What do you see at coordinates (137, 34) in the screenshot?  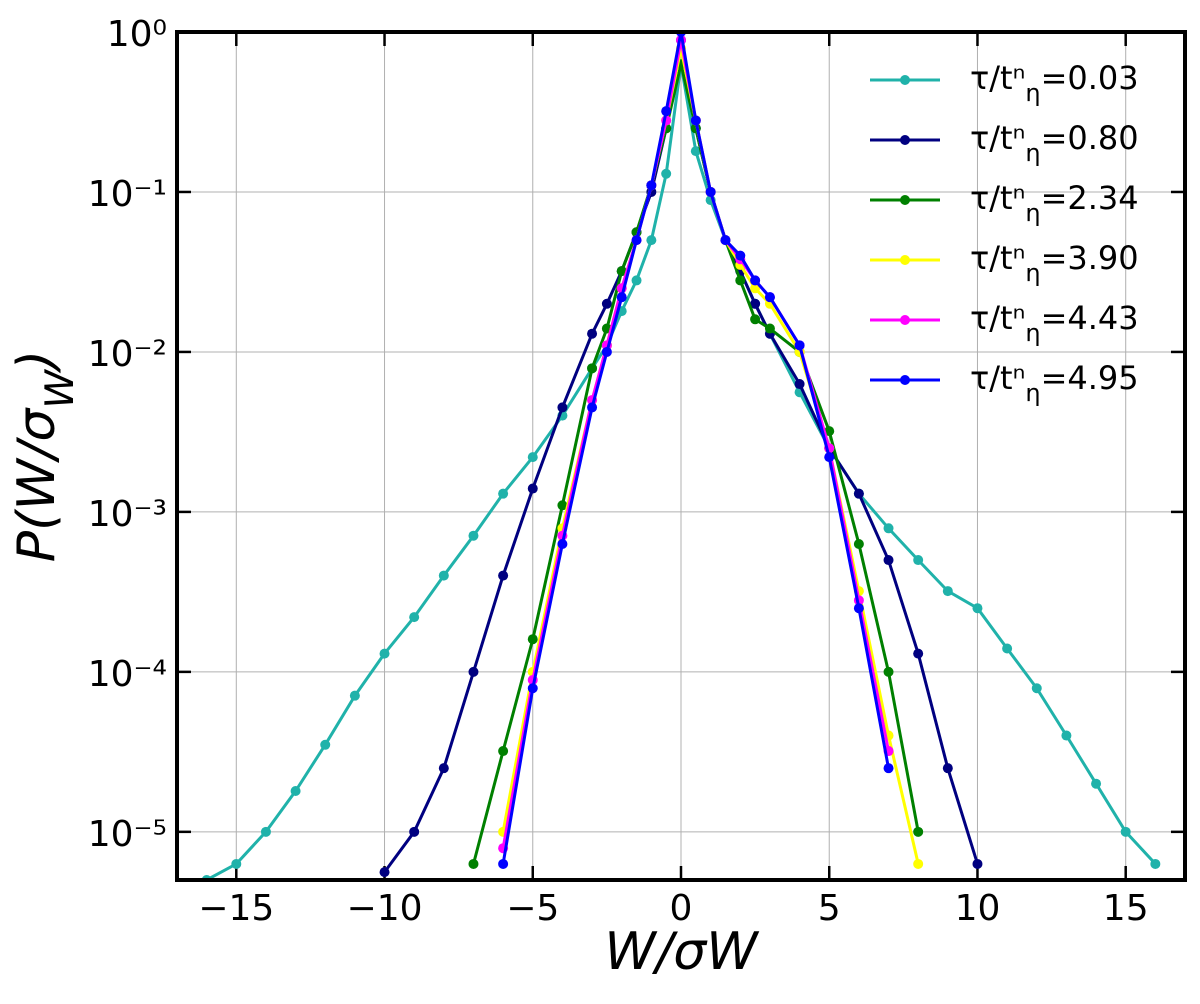 I see `y-tick-label: 10⁰` at bounding box center [137, 34].